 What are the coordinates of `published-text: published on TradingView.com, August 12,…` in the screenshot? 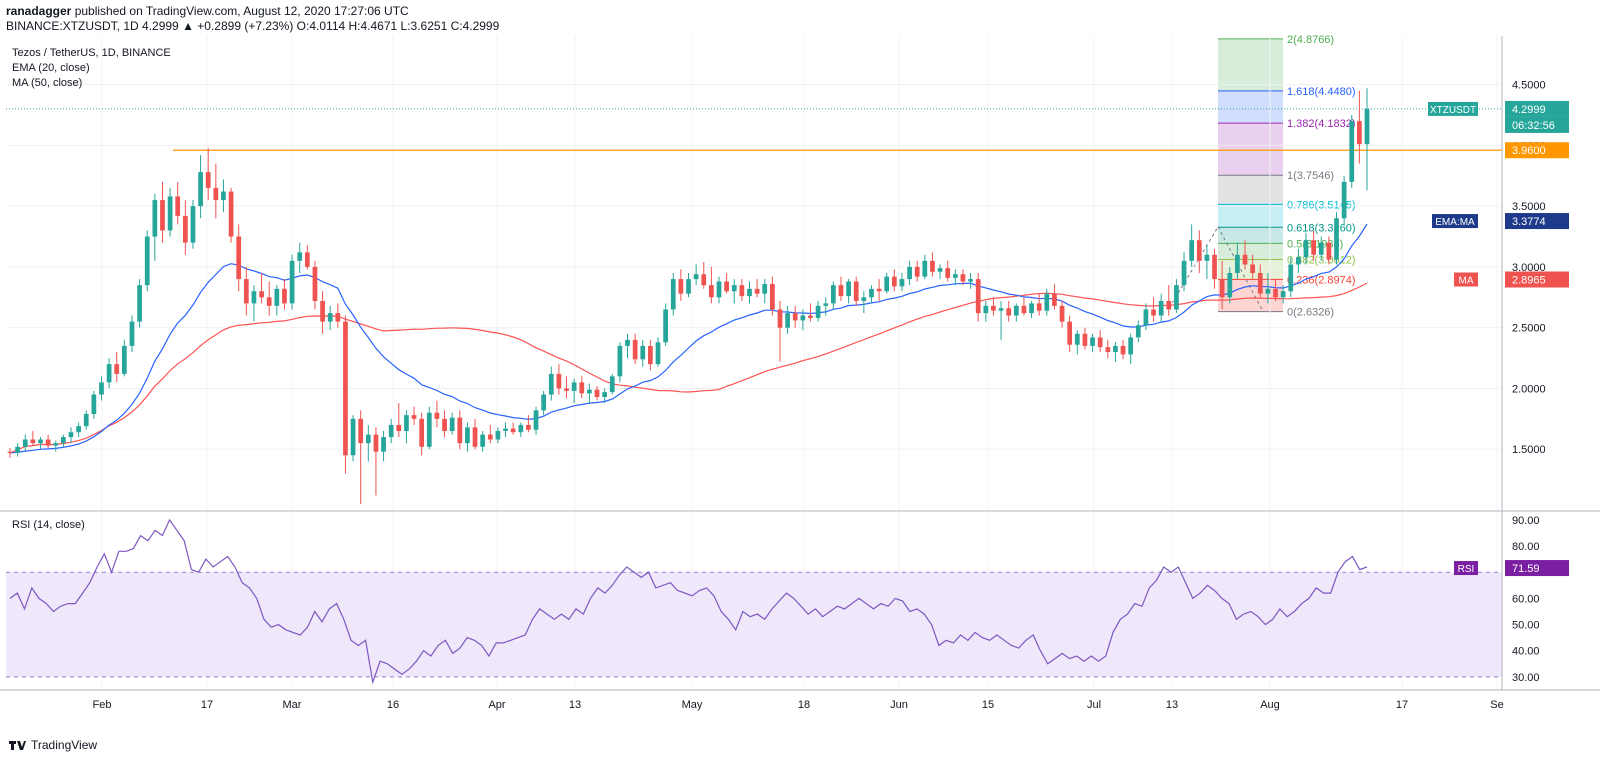 It's located at (241, 11).